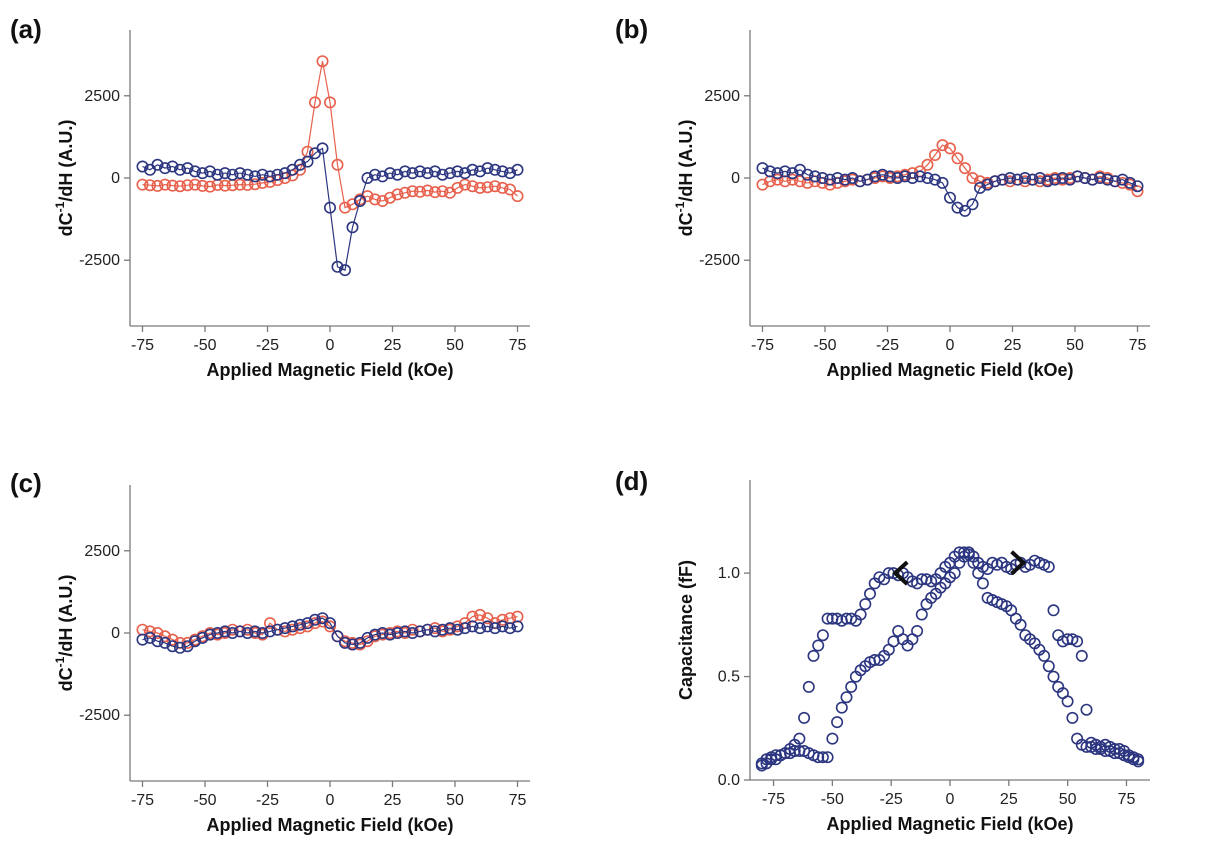 Image resolution: width=1208 pixels, height=852 pixels. I want to click on x-tick-label: 75, so click(1127, 799).